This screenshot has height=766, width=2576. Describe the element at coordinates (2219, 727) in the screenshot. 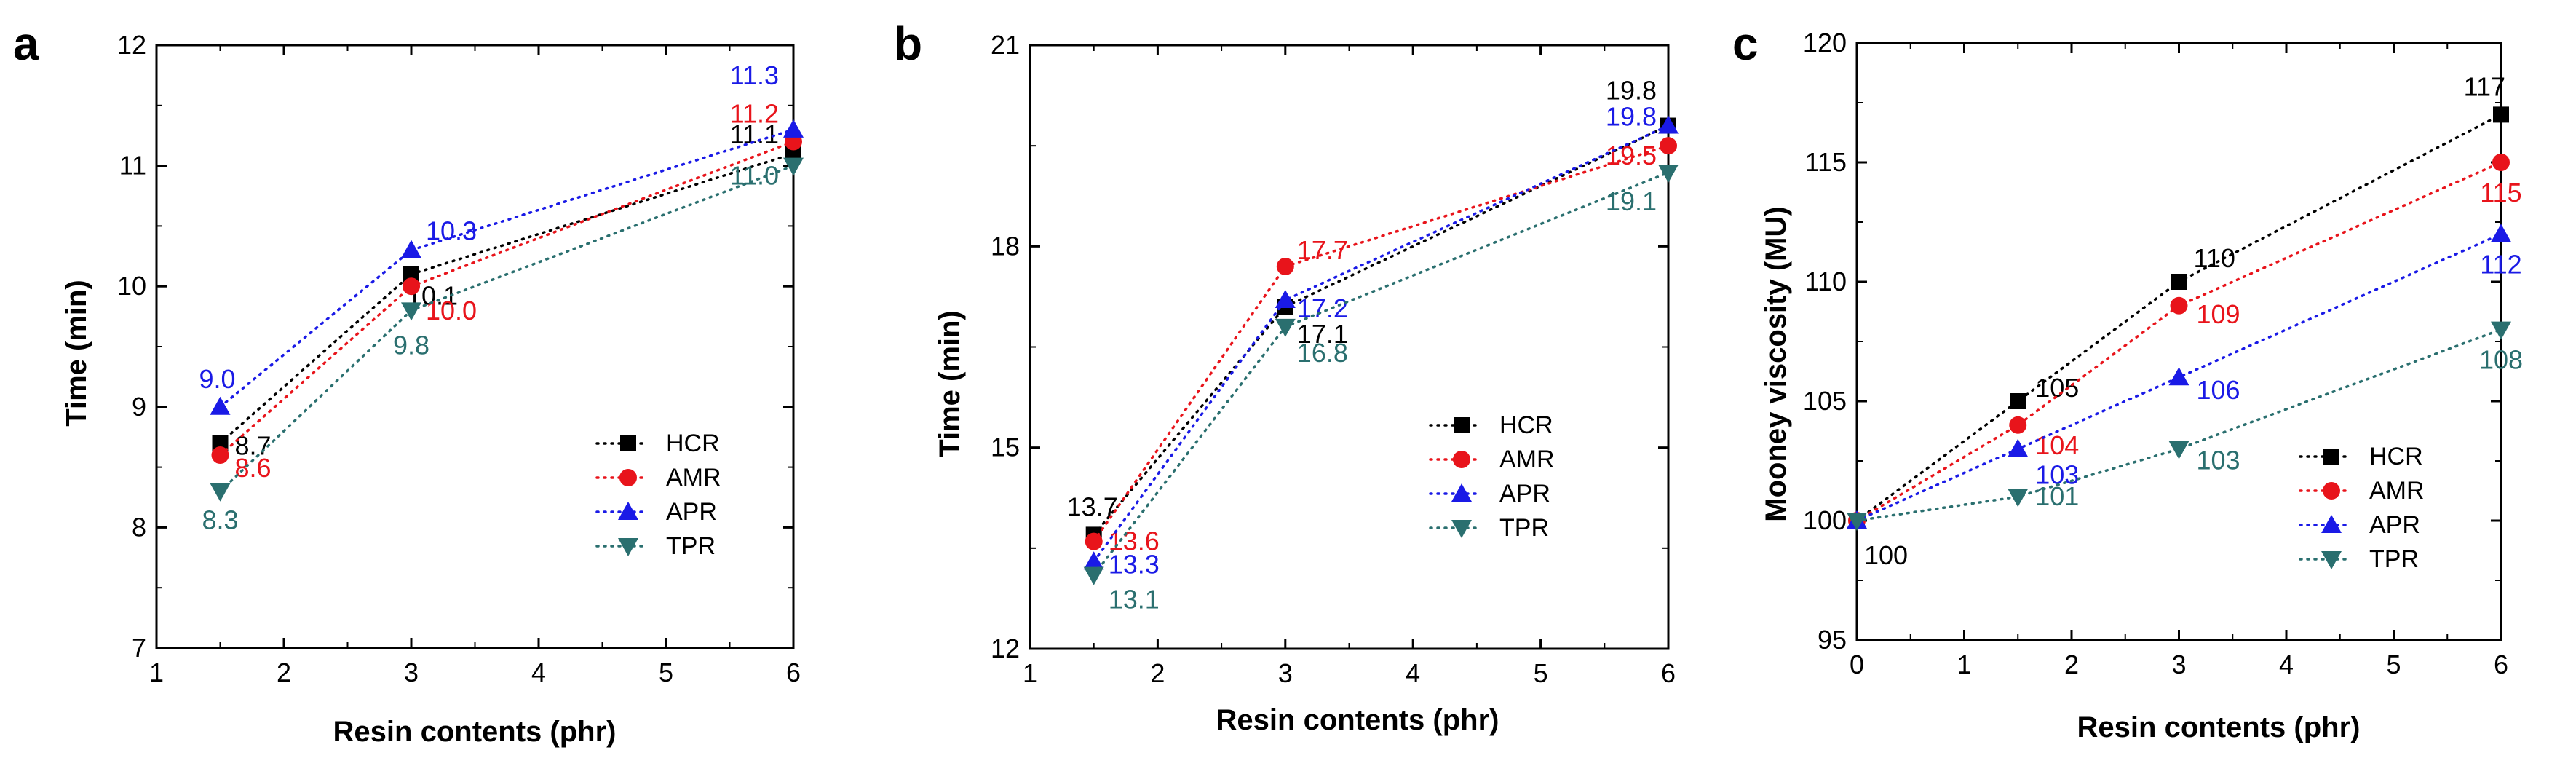

I see `x-axis-label-c: Resin contents (phr)` at that location.